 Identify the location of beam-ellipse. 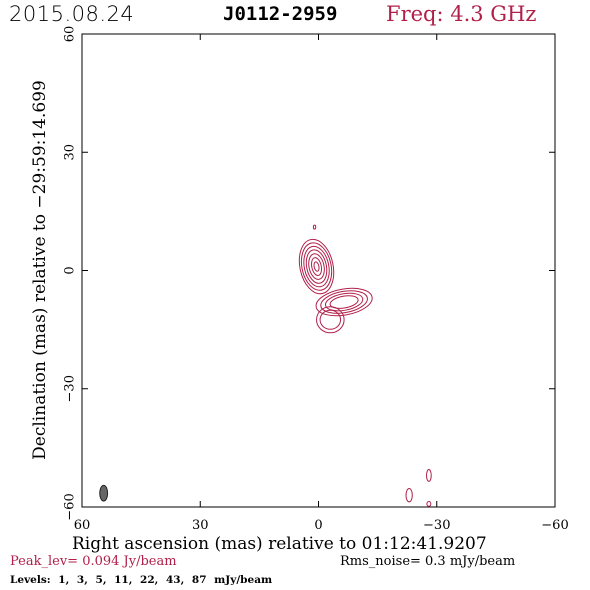
(104, 493).